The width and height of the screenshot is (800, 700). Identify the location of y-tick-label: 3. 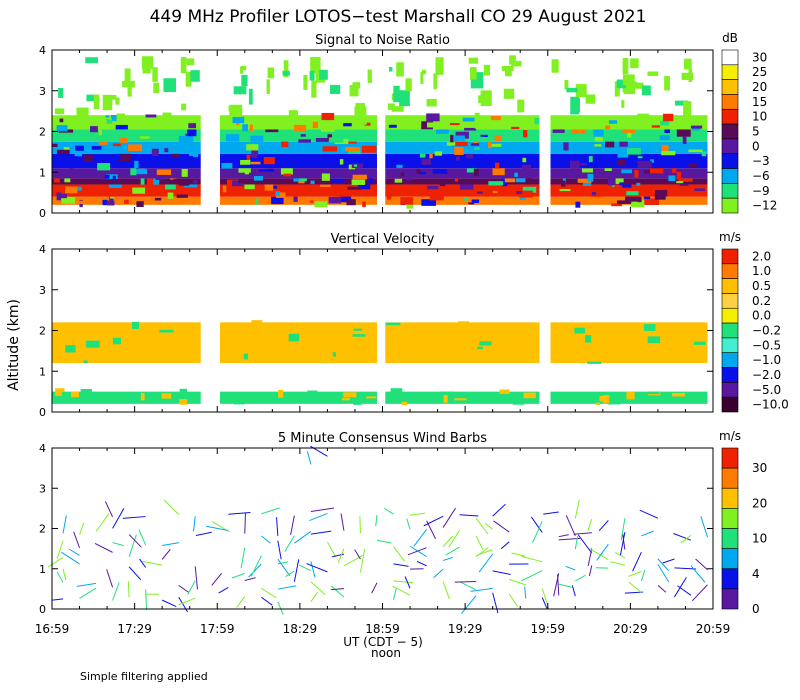
(42, 91).